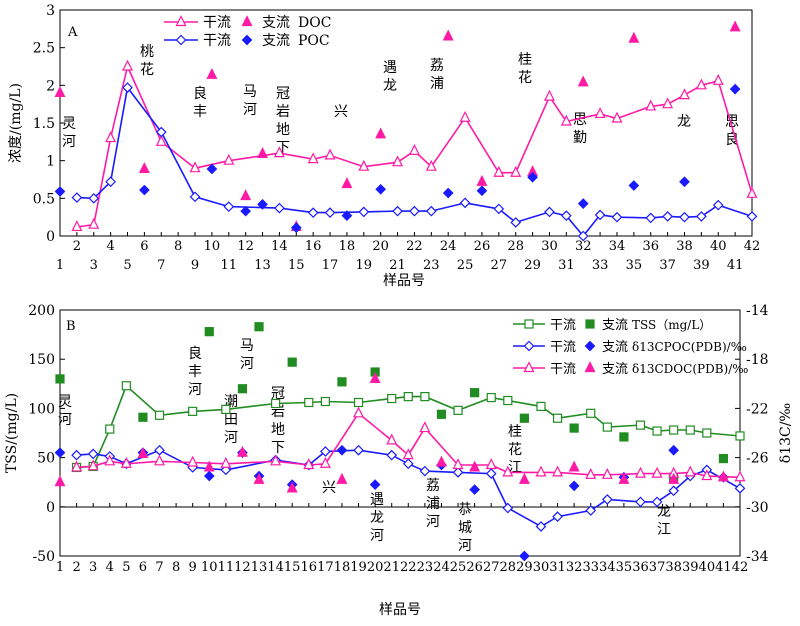 The height and width of the screenshot is (626, 800). Describe the element at coordinates (482, 246) in the screenshot. I see `x-tick-label: 26` at that location.